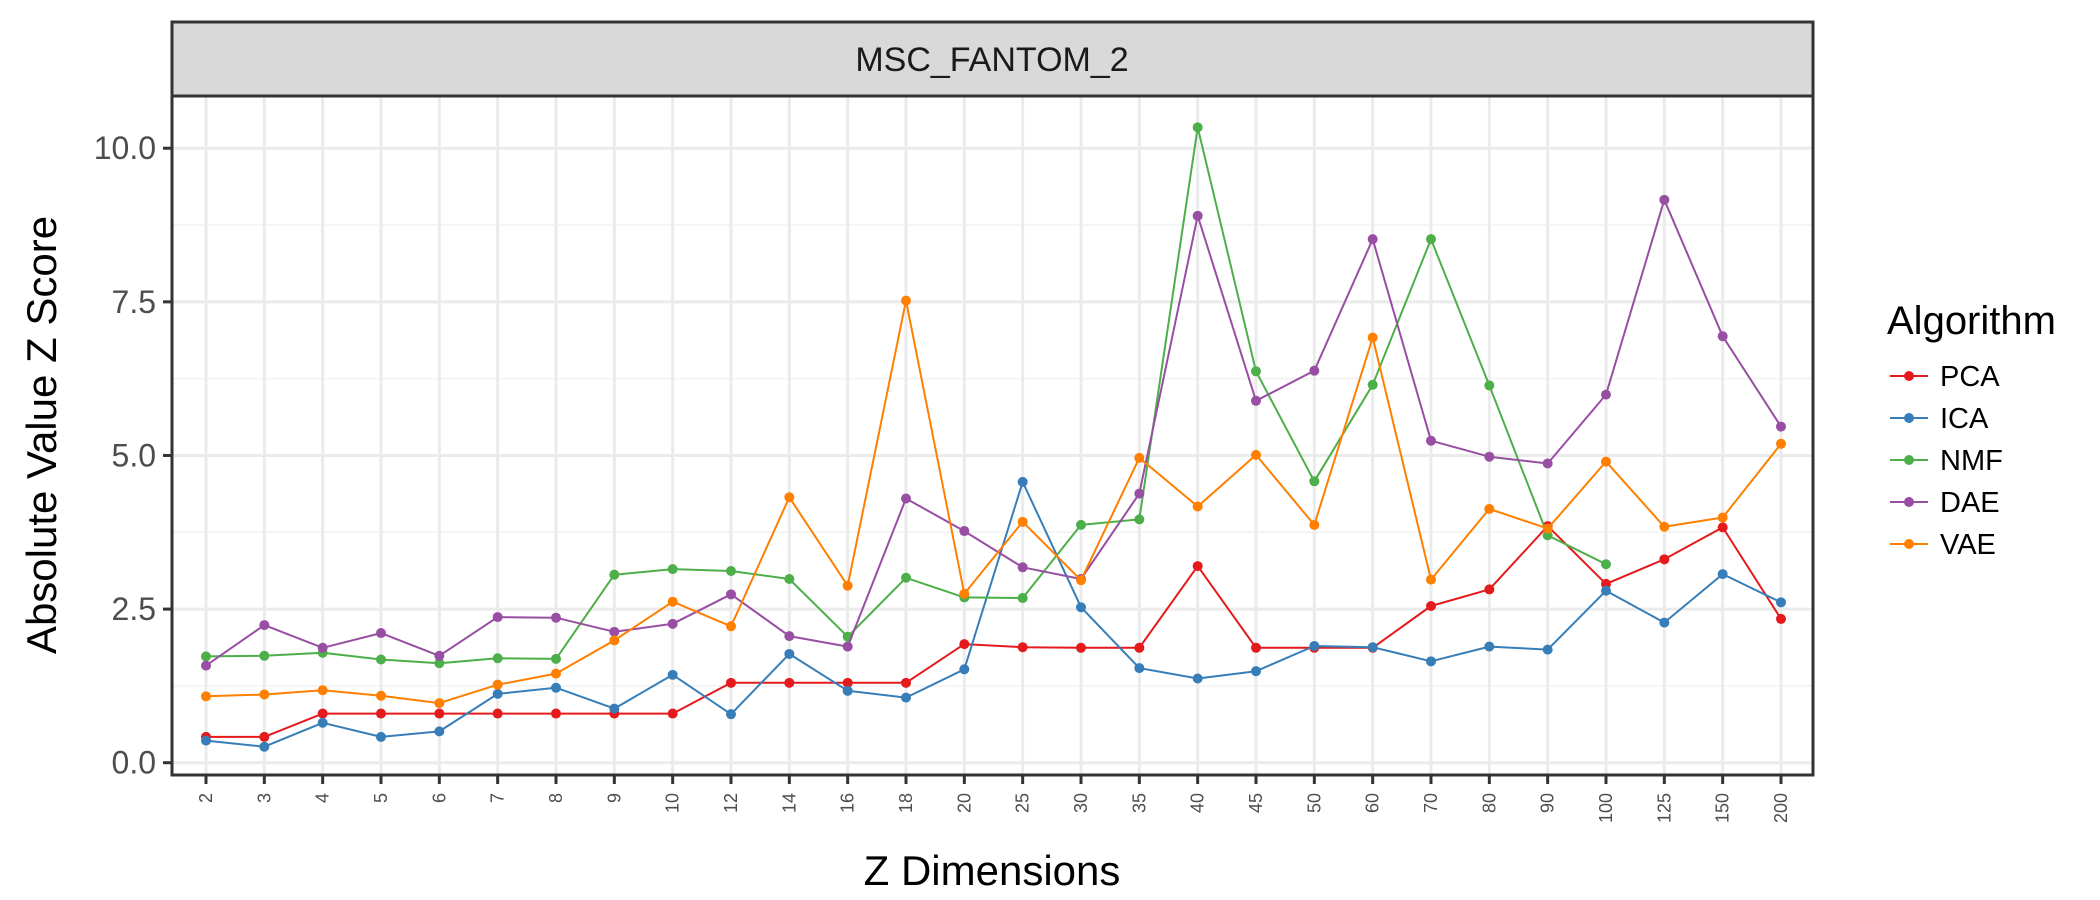  What do you see at coordinates (206, 798) in the screenshot?
I see `x-tick-label: 2` at bounding box center [206, 798].